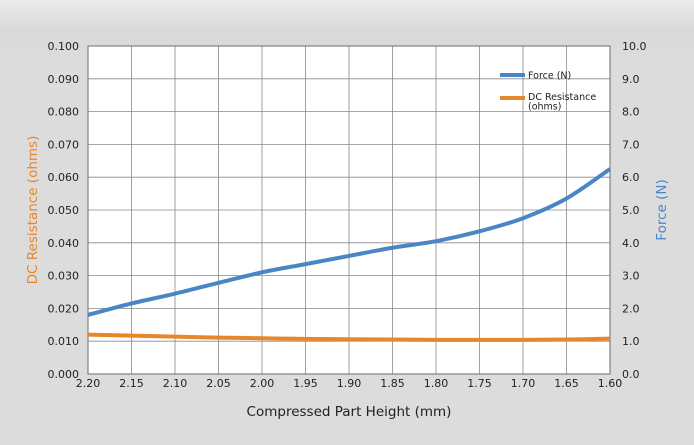  I want to click on y-right-tick-label: 9.0, so click(631, 79).